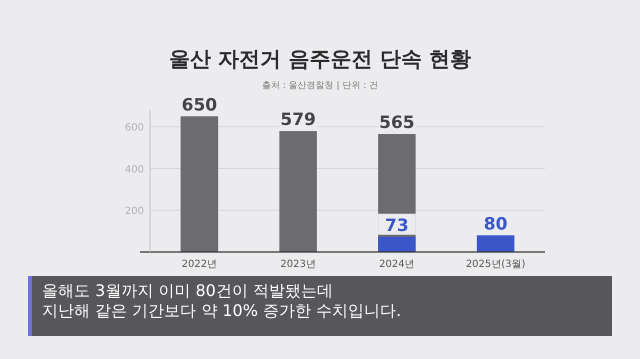  I want to click on chart-title: 울산 자전거 음주운전 단속 현황, so click(320, 59).